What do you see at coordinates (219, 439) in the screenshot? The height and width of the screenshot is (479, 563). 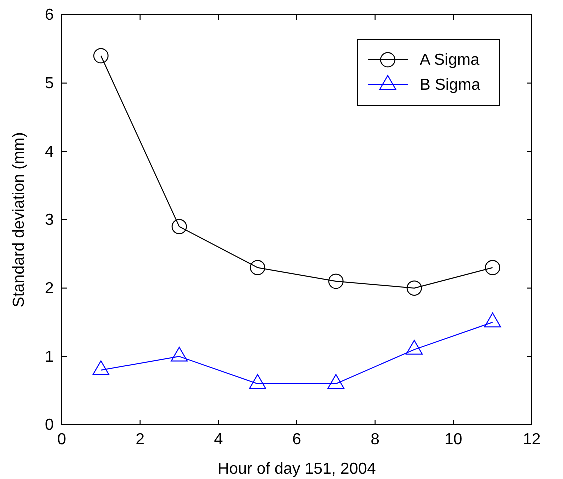 I see `x-tick-label: 4` at bounding box center [219, 439].